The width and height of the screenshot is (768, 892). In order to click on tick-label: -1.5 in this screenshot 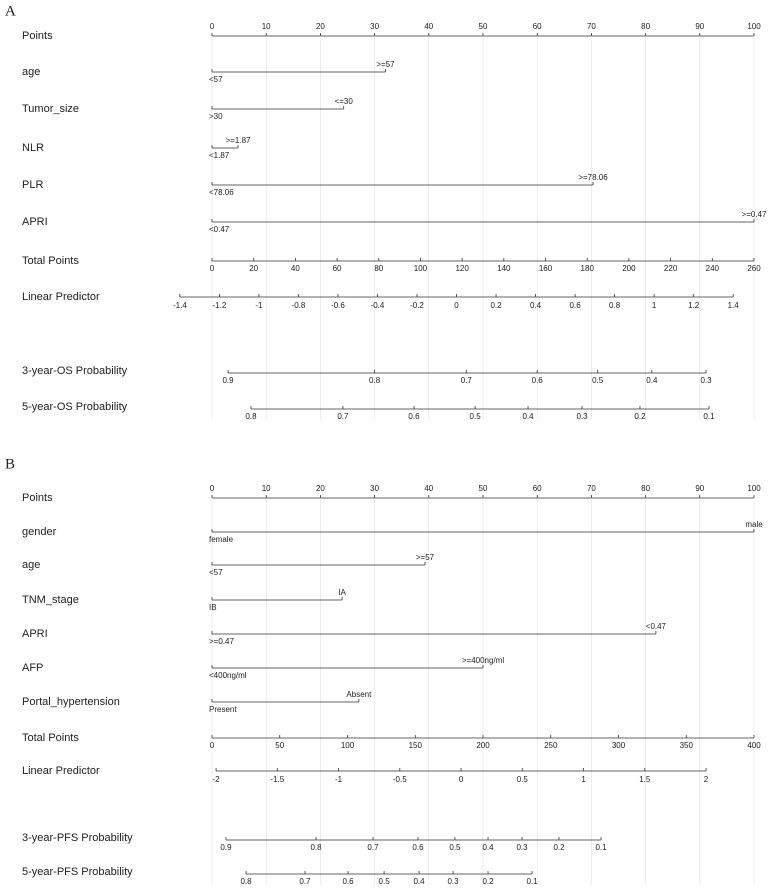, I will do `click(277, 779)`.